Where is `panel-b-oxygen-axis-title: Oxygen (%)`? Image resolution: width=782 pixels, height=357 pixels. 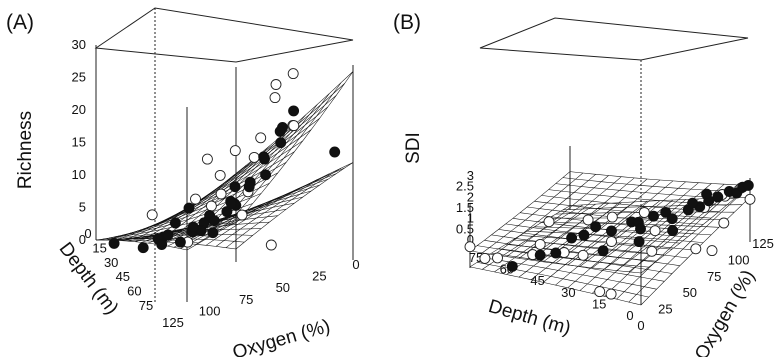 panel-b-oxygen-axis-title: Oxygen (%) is located at coordinates (725, 312).